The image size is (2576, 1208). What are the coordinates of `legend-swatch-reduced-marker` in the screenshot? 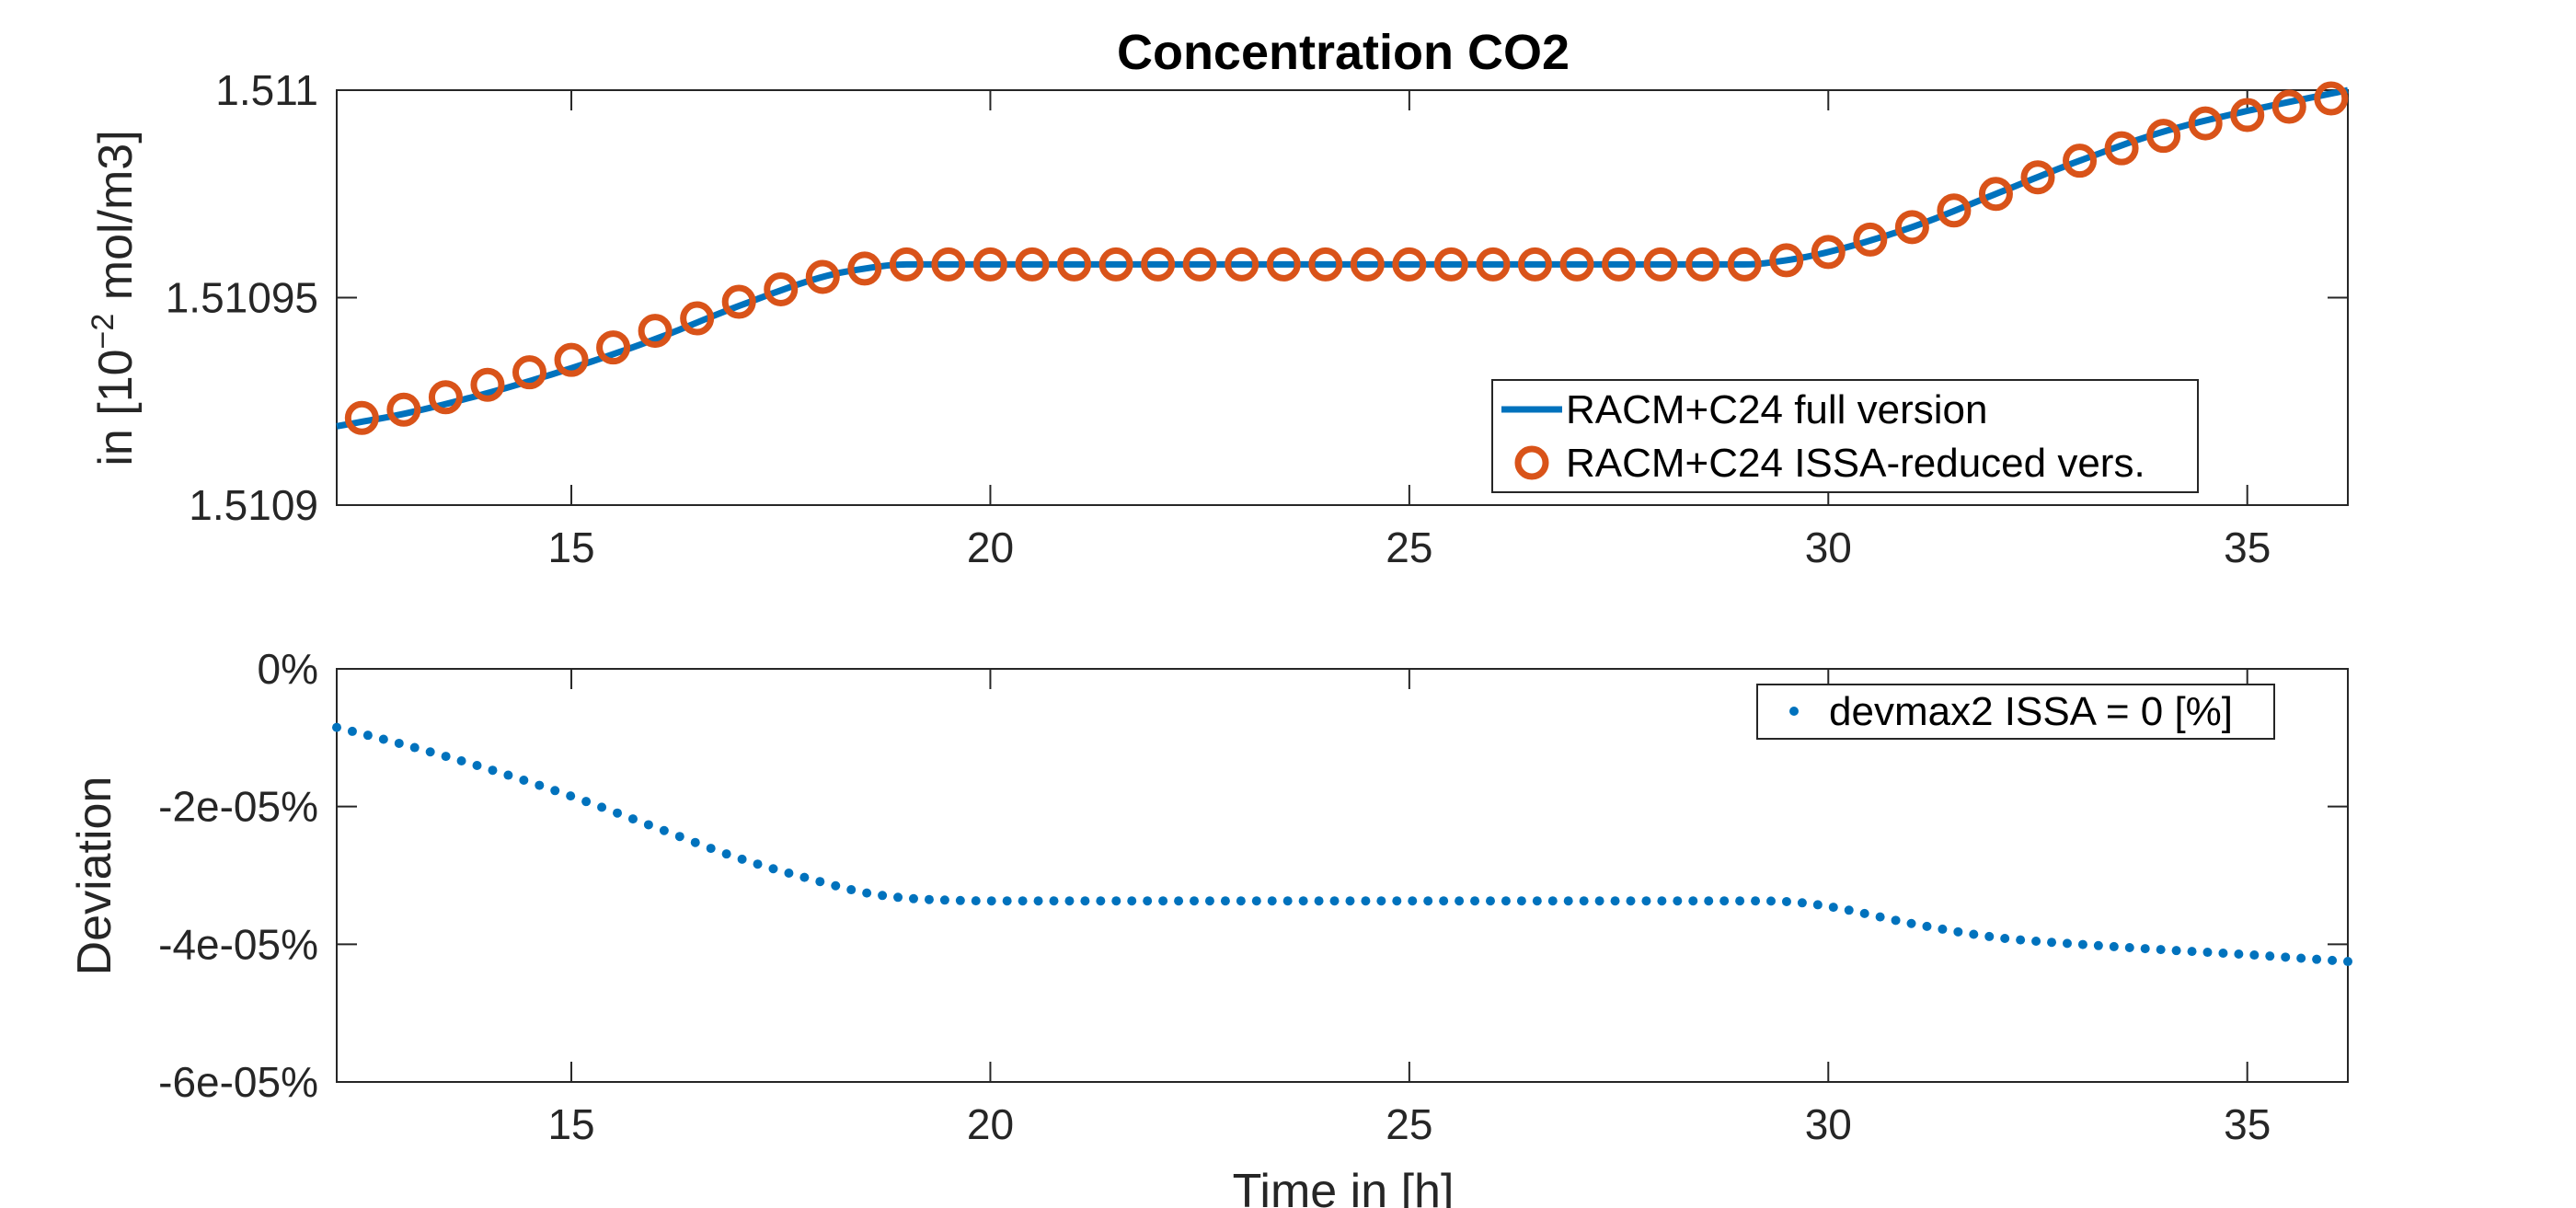 It's located at (1531, 462).